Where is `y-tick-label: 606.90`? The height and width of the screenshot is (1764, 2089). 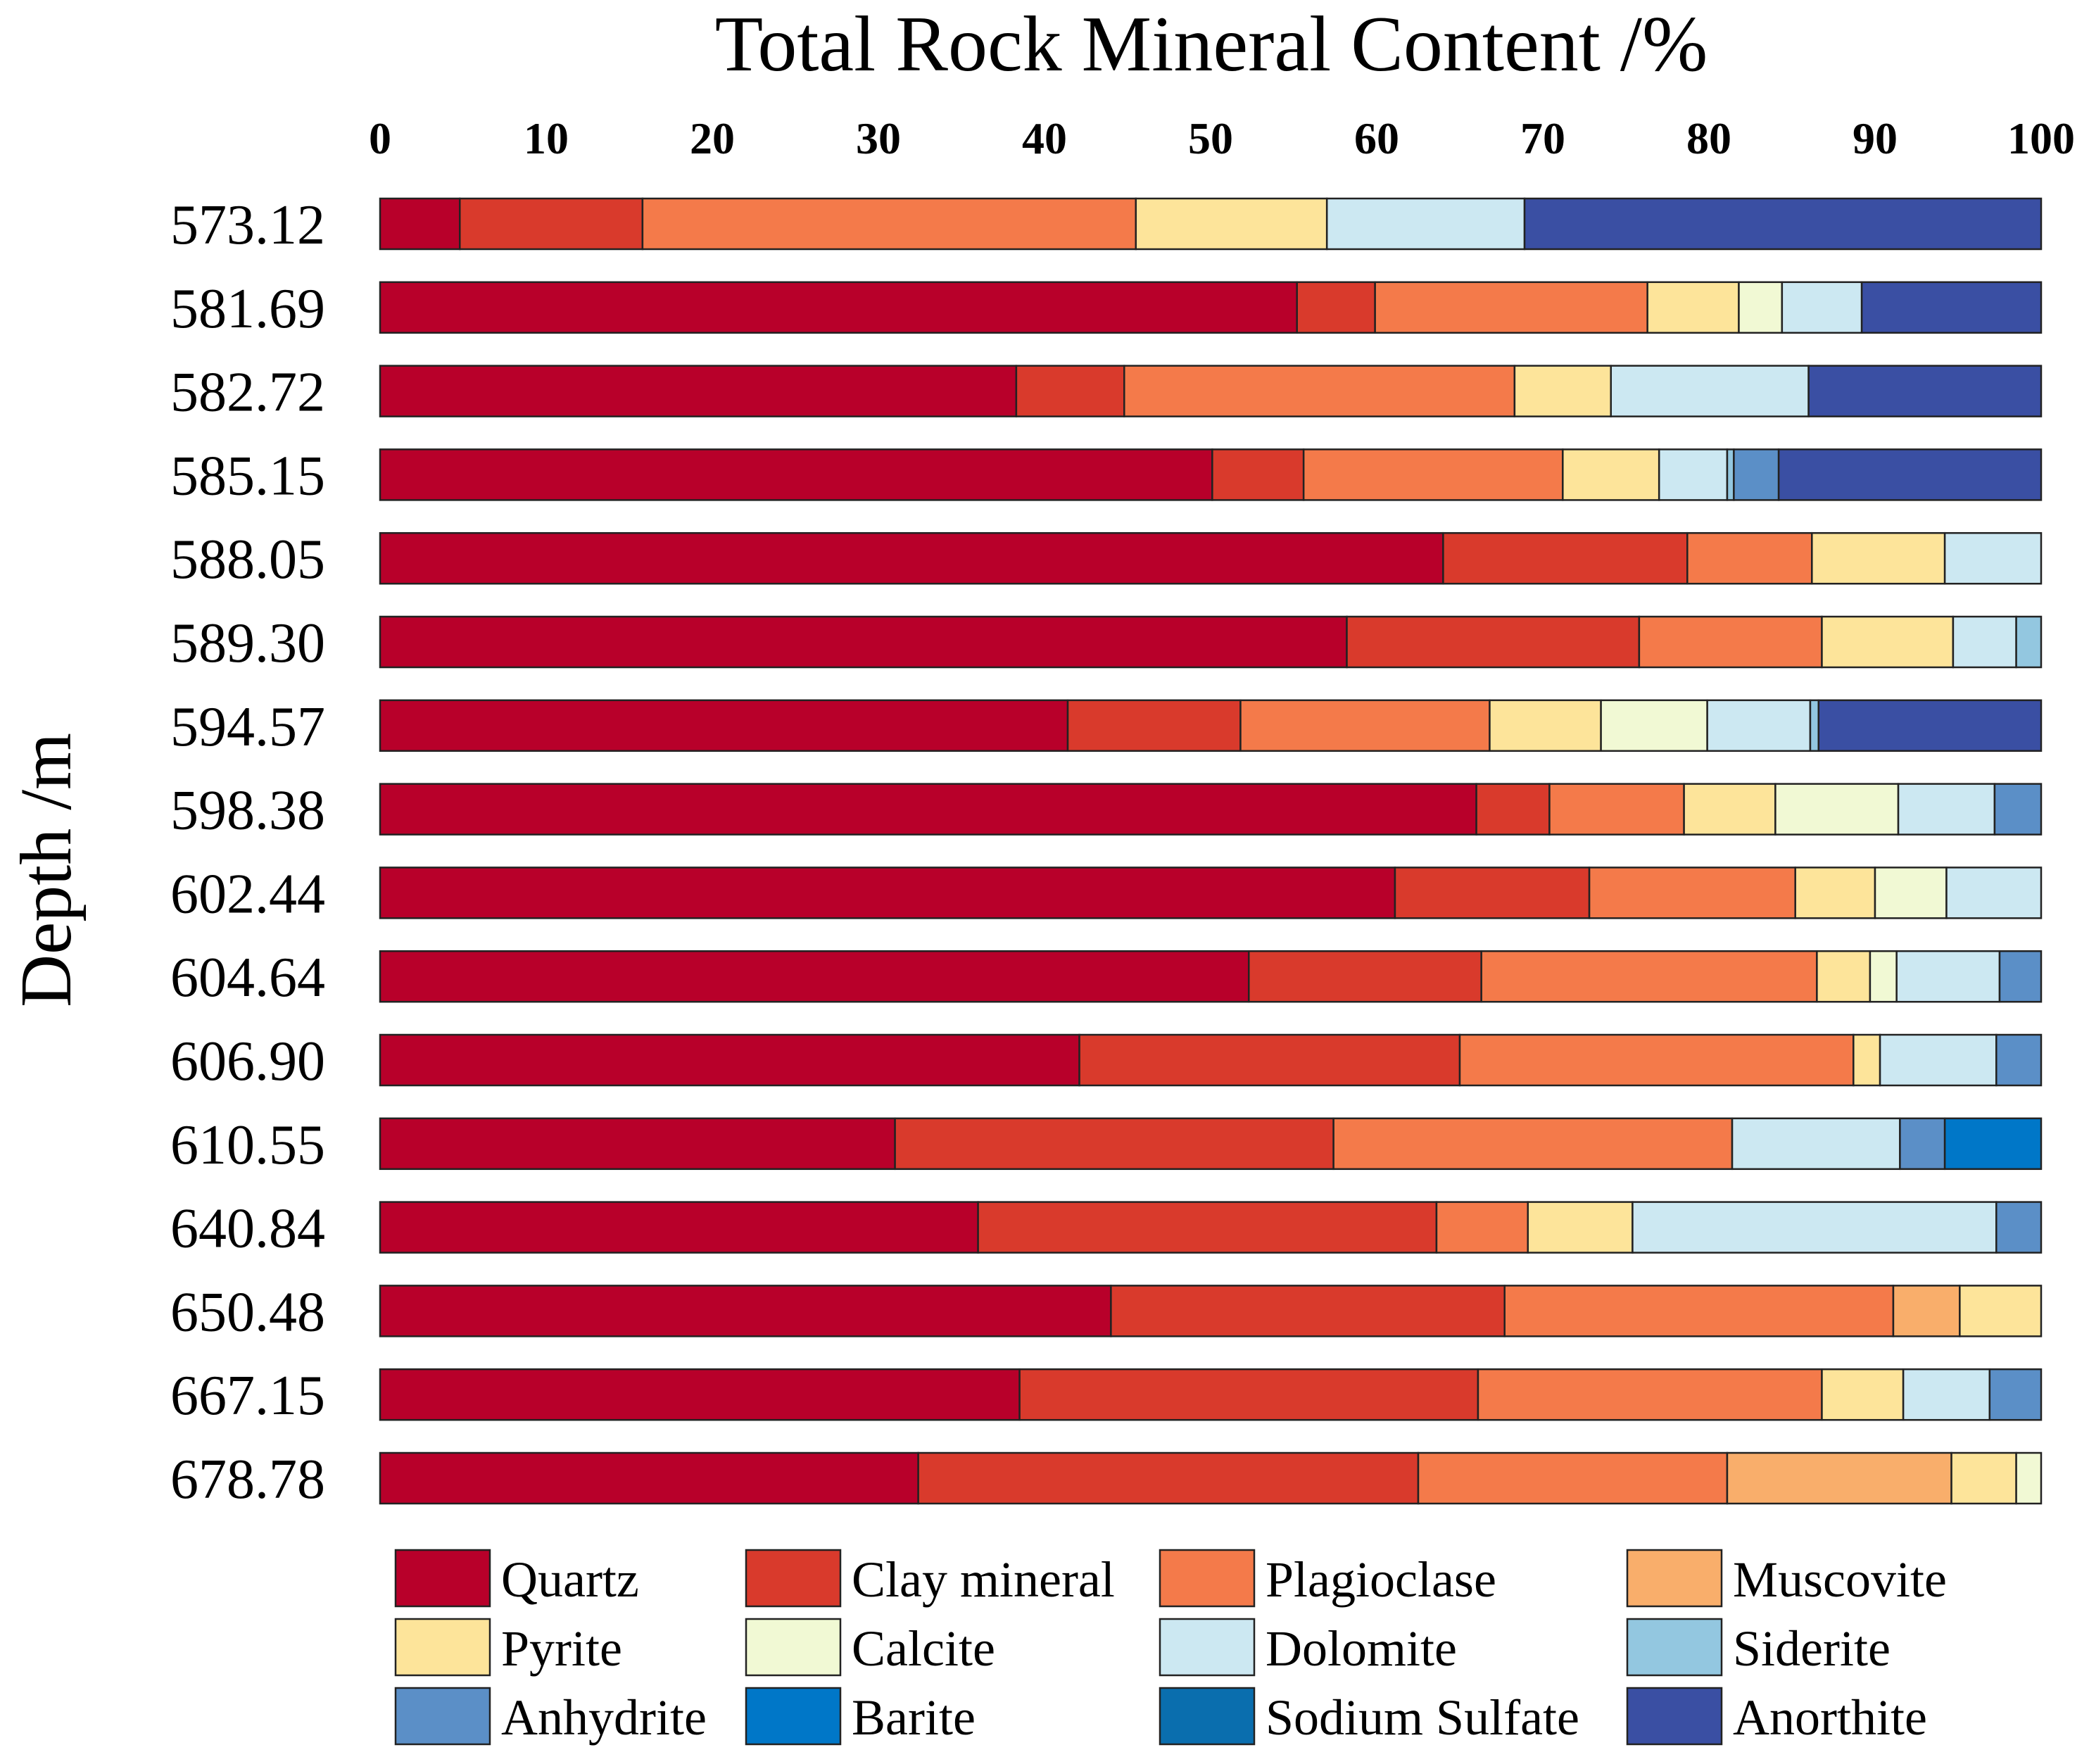
y-tick-label: 606.90 is located at coordinates (247, 1062).